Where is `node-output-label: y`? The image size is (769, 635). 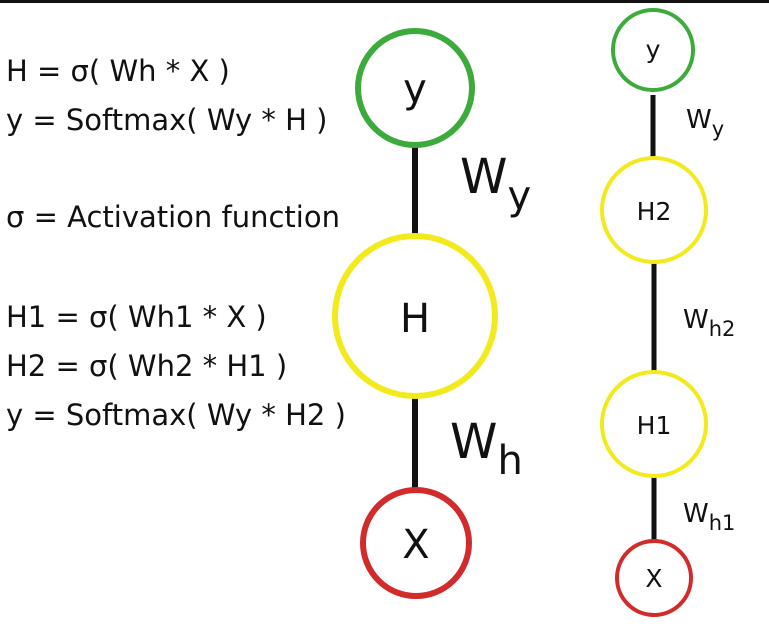 node-output-label: y is located at coordinates (415, 89).